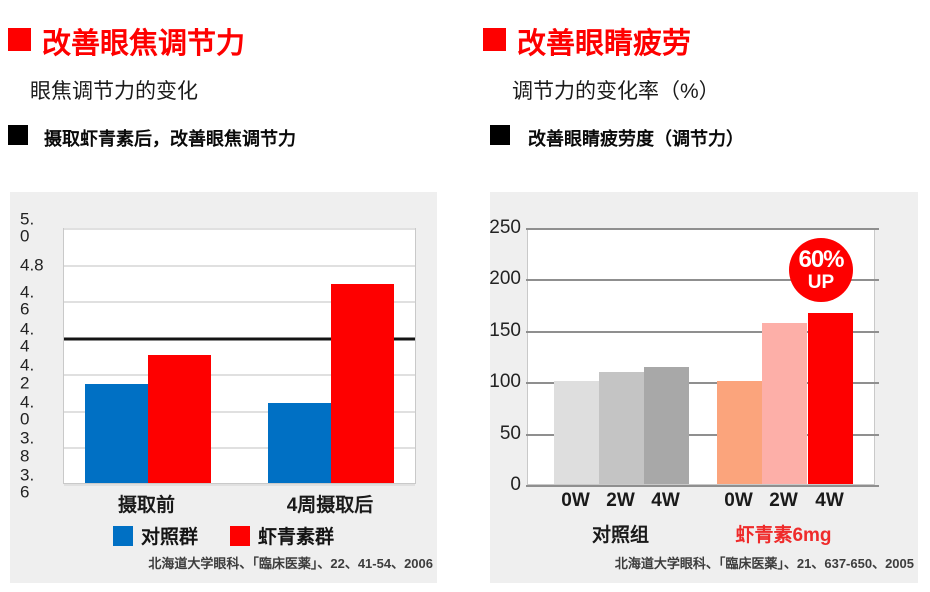 This screenshot has height=592, width=930. I want to click on right-section-title: 改善眼睛疲劳, so click(604, 44).